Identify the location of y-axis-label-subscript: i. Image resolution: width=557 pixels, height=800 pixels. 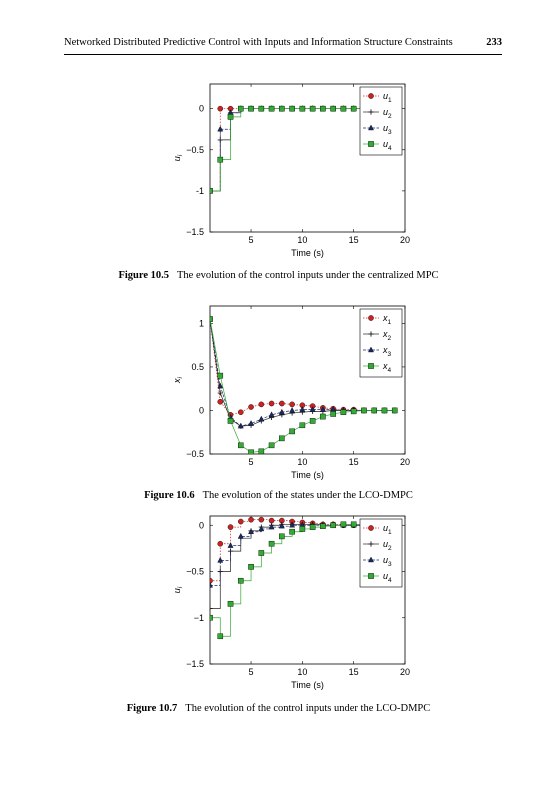
(180, 377).